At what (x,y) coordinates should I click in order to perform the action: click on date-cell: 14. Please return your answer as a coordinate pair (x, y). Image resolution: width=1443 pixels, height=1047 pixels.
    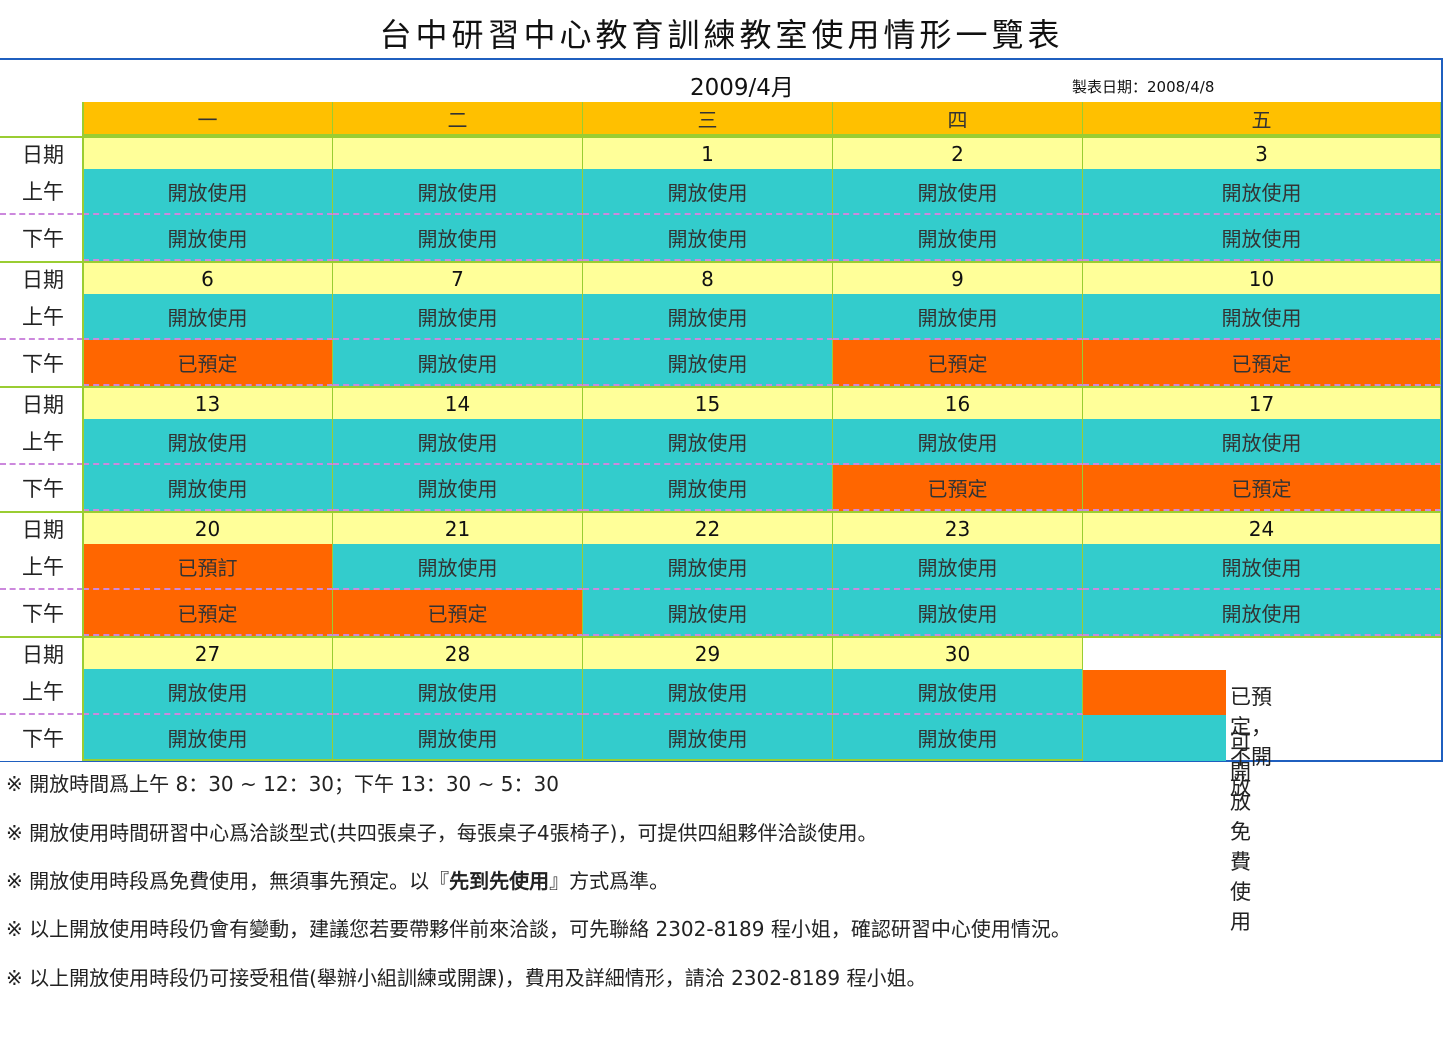
    Looking at the image, I should click on (458, 402).